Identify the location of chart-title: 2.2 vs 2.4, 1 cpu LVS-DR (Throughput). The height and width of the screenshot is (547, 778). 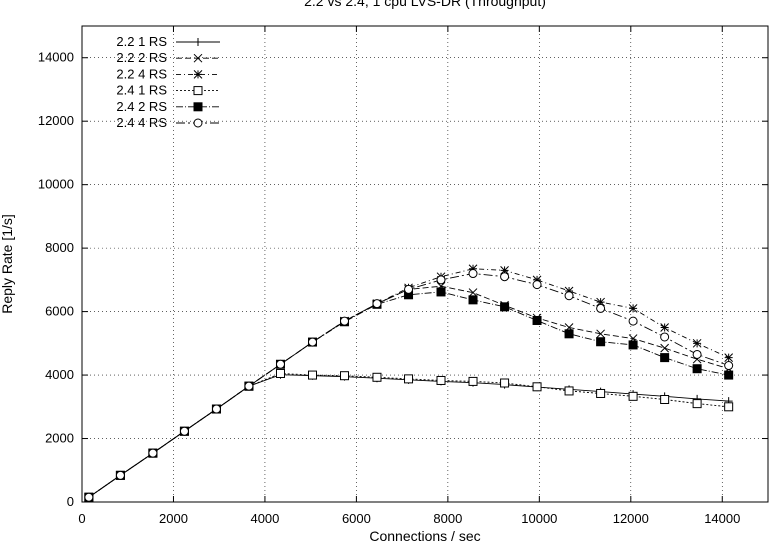
(425, 4).